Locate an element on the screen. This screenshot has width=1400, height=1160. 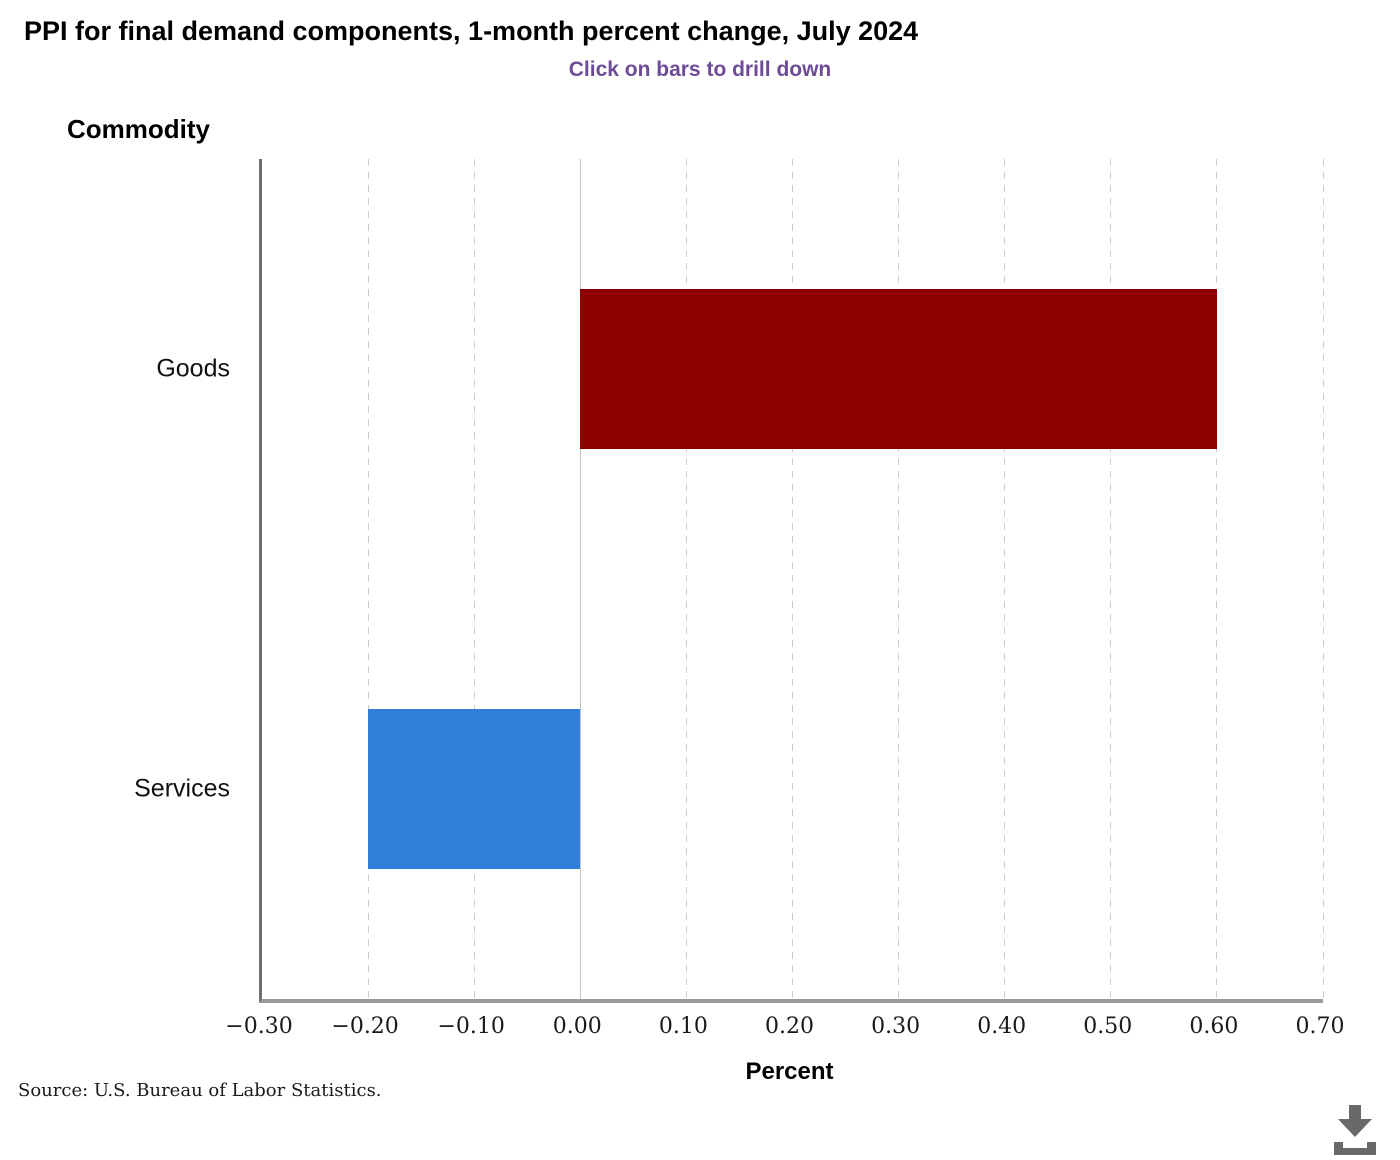
download-icon is located at coordinates (1355, 1130).